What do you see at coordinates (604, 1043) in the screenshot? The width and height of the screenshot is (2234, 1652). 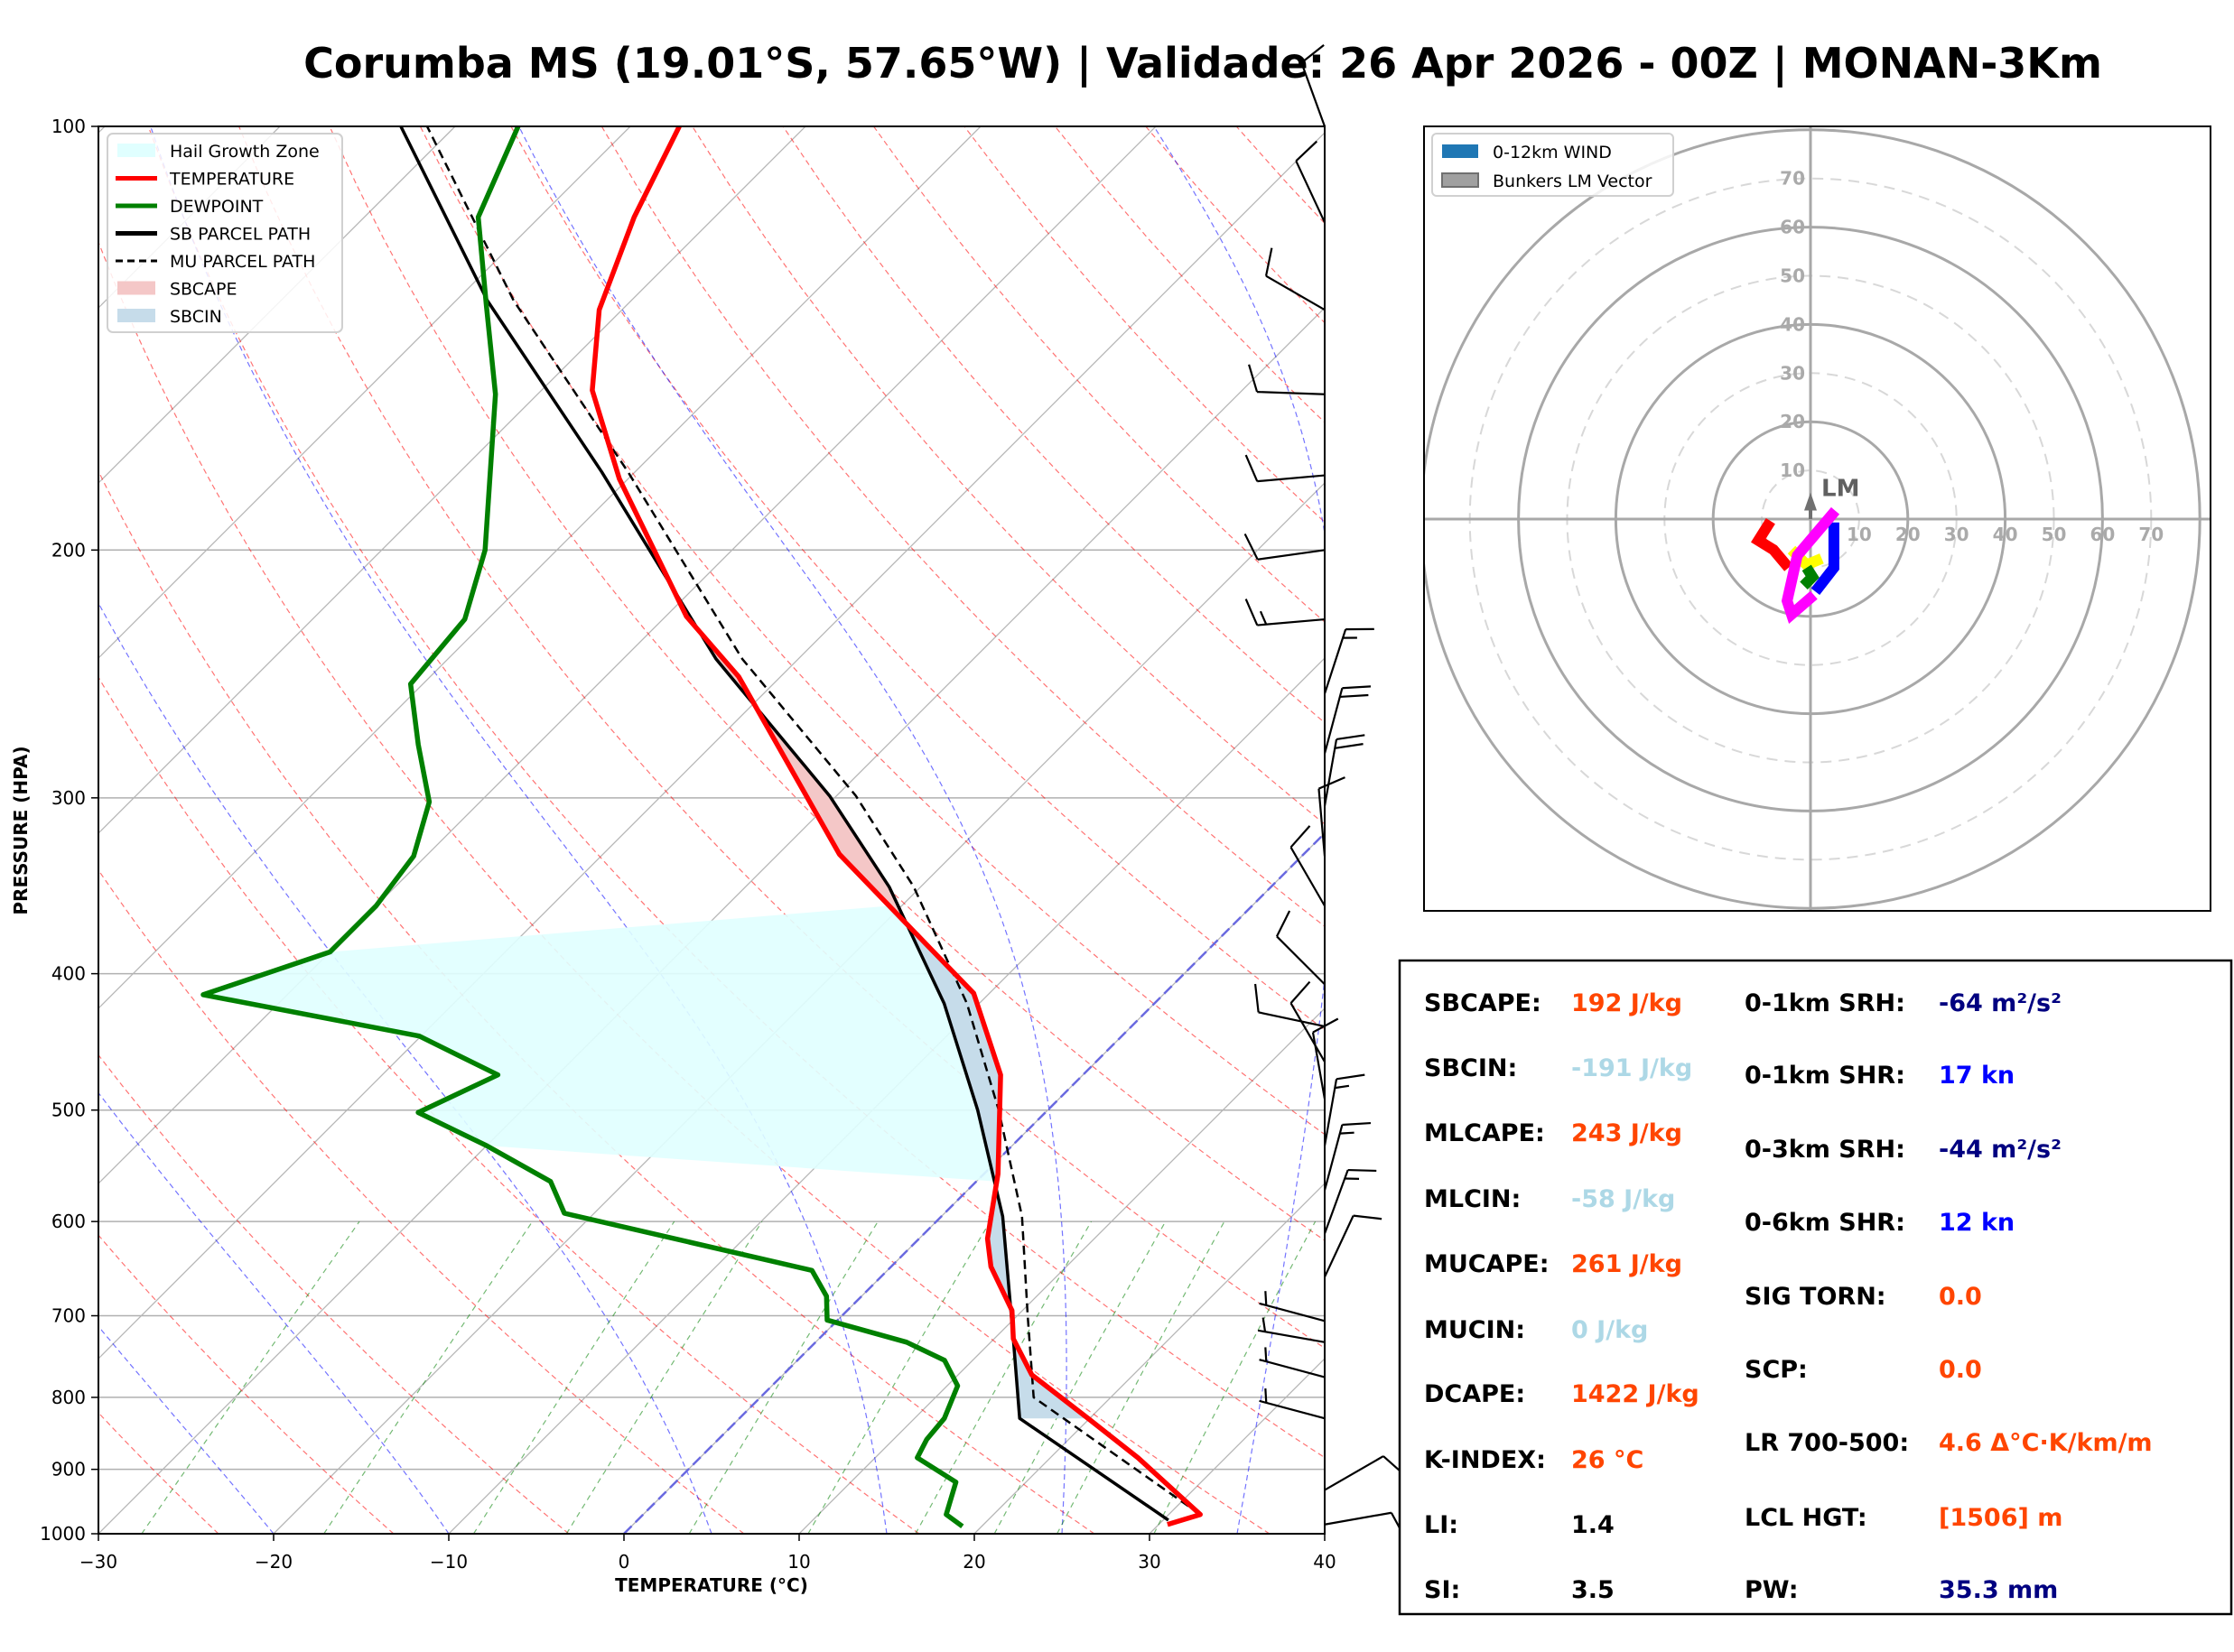 I see `hail-growth-zone` at bounding box center [604, 1043].